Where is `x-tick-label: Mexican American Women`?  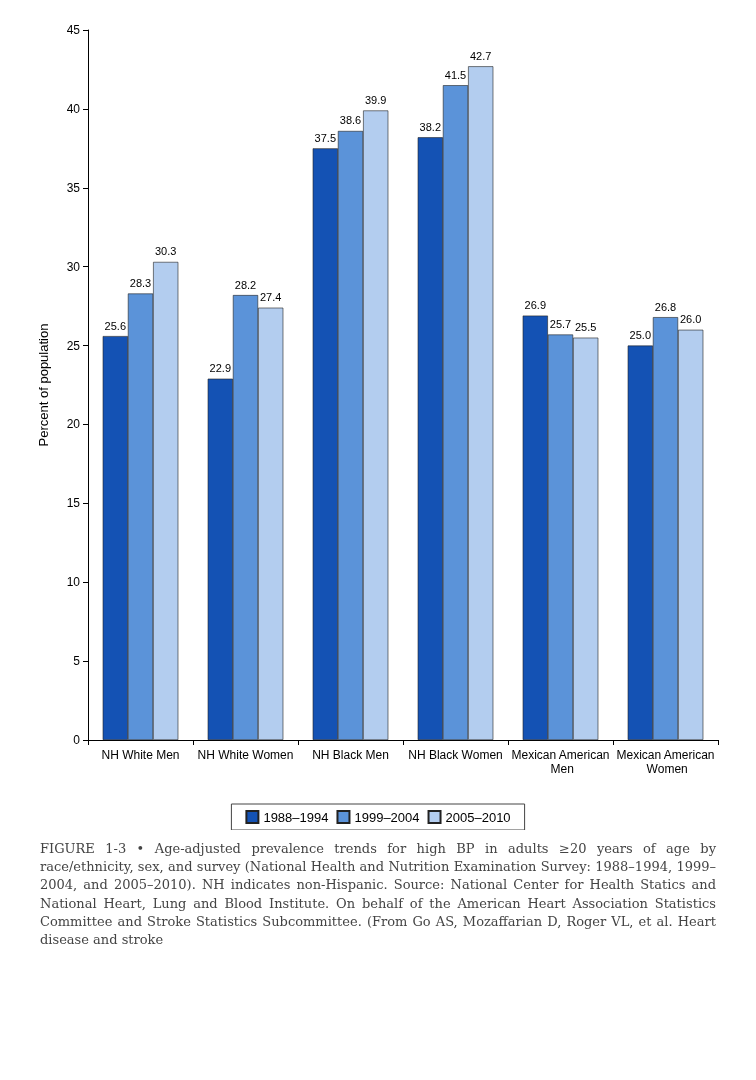
x-tick-label: Mexican American Women is located at coordinates (665, 762).